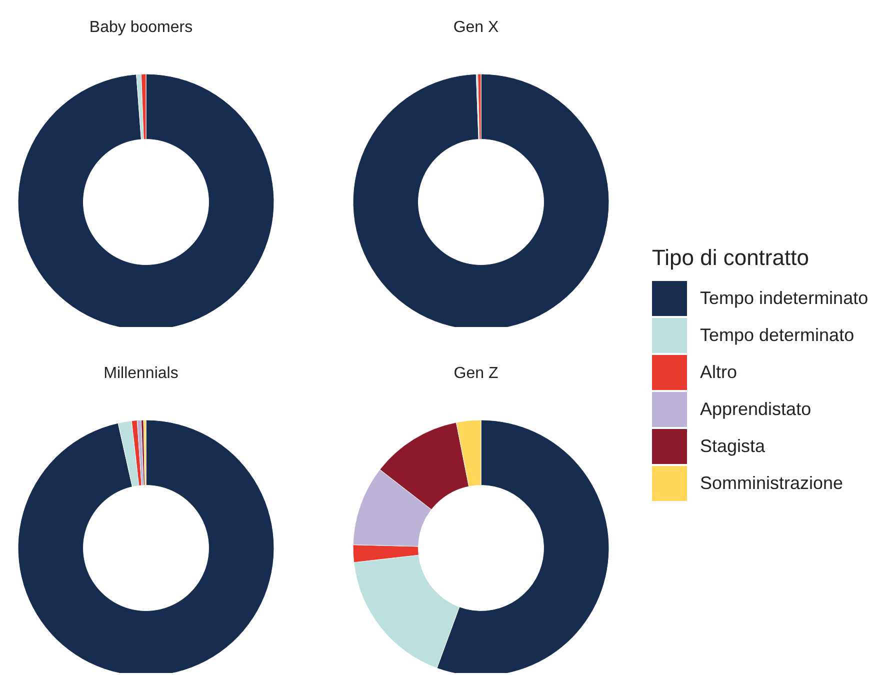 The height and width of the screenshot is (675, 880). What do you see at coordinates (784, 298) in the screenshot?
I see `legend-label: Tempo indeterminato` at bounding box center [784, 298].